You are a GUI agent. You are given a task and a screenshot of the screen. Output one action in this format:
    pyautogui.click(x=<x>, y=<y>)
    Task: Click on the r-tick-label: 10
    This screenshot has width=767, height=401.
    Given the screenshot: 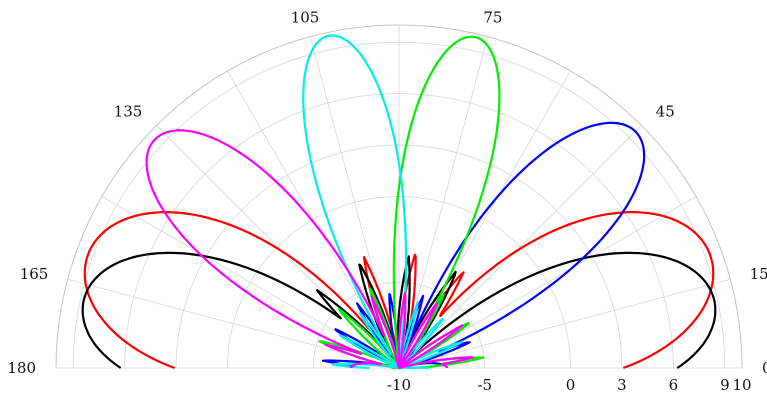 What is the action you would take?
    pyautogui.click(x=741, y=385)
    